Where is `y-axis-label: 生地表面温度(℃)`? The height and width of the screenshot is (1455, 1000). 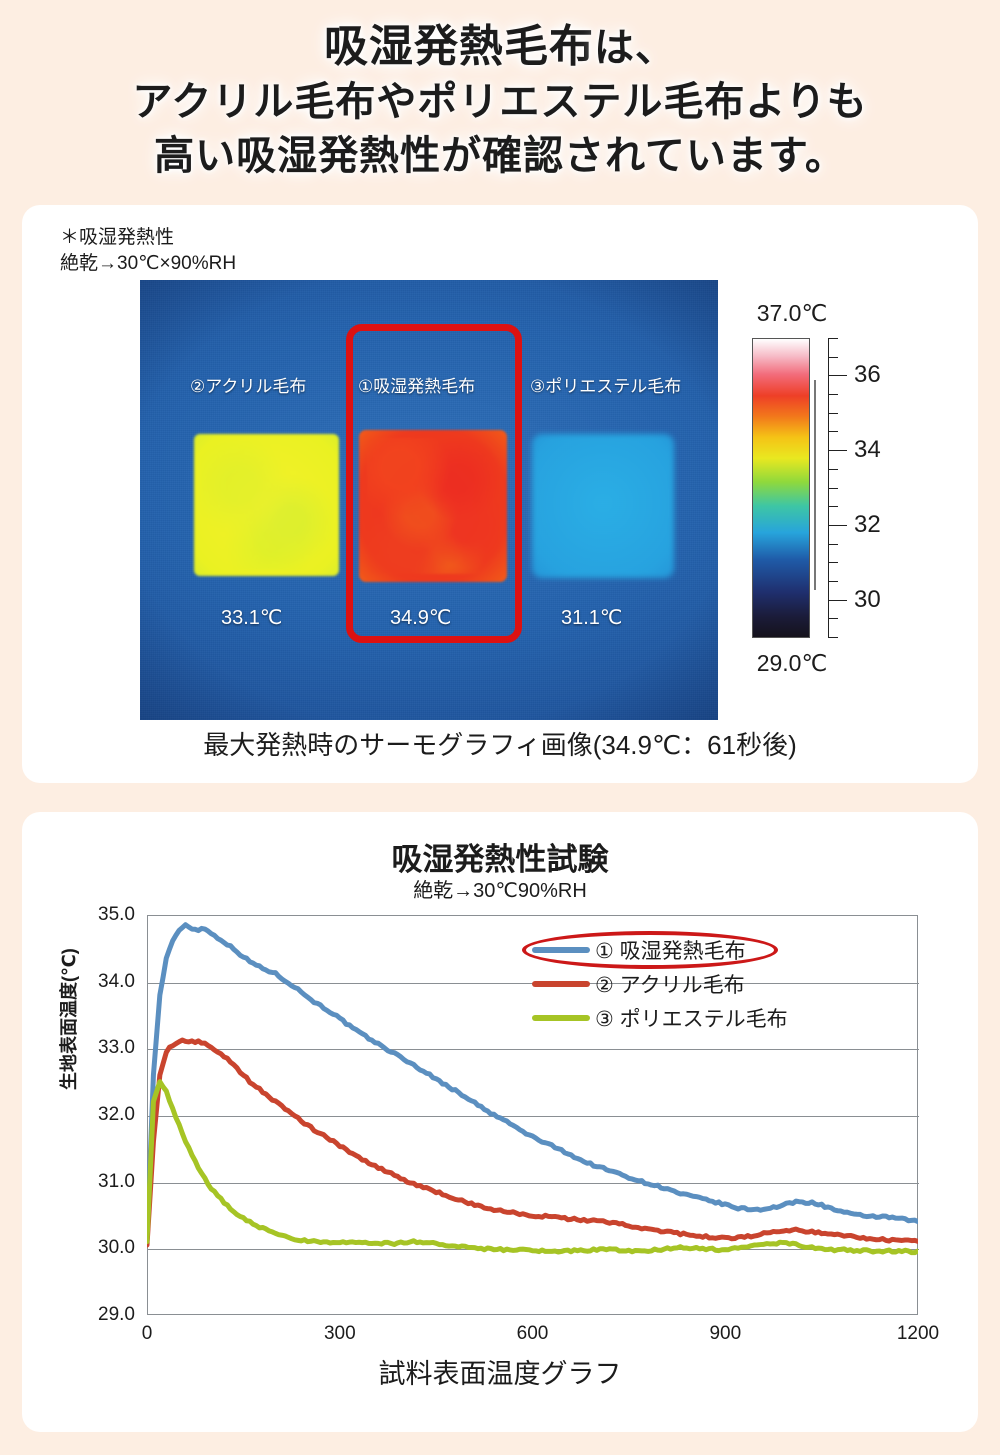
y-axis-label: 生地表面温度(℃) is located at coordinates (69, 1019).